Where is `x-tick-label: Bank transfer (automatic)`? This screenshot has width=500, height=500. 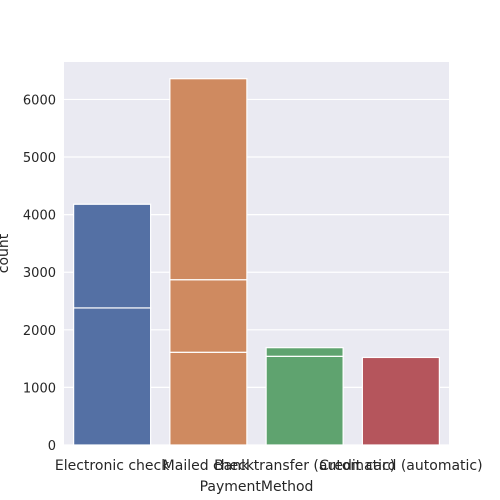
x-tick-label: Bank transfer (automatic) is located at coordinates (304, 466).